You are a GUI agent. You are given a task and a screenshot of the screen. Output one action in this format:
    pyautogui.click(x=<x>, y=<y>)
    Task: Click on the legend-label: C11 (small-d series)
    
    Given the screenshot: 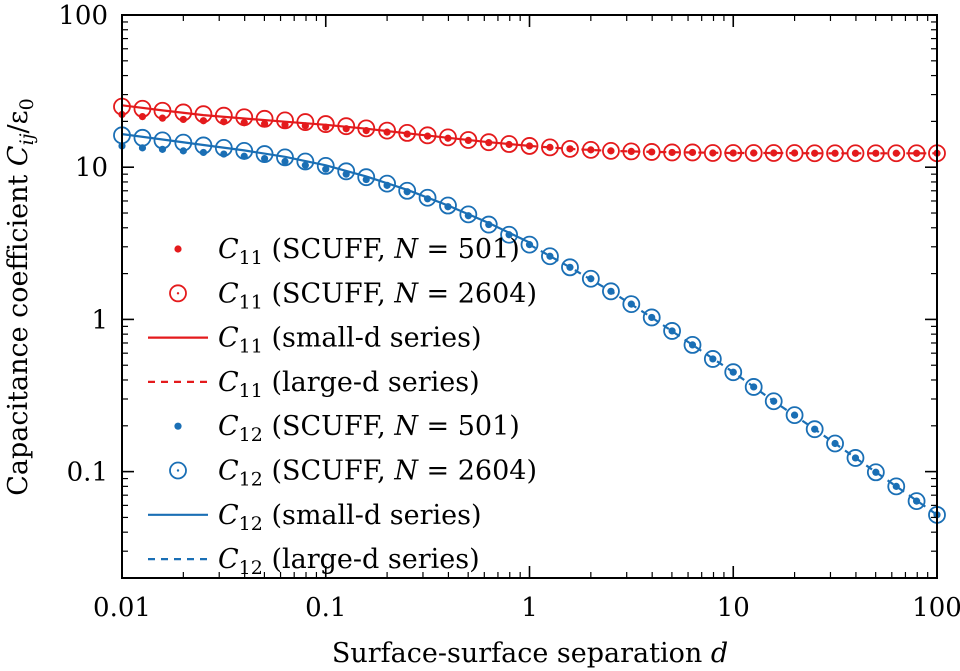 What is the action you would take?
    pyautogui.click(x=350, y=340)
    